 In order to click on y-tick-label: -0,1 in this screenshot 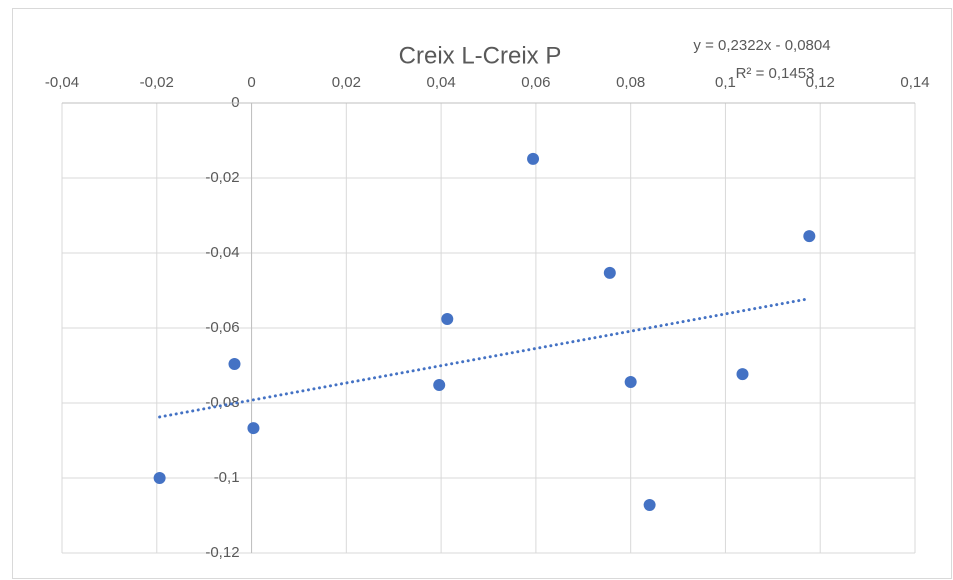, I will do `click(227, 477)`.